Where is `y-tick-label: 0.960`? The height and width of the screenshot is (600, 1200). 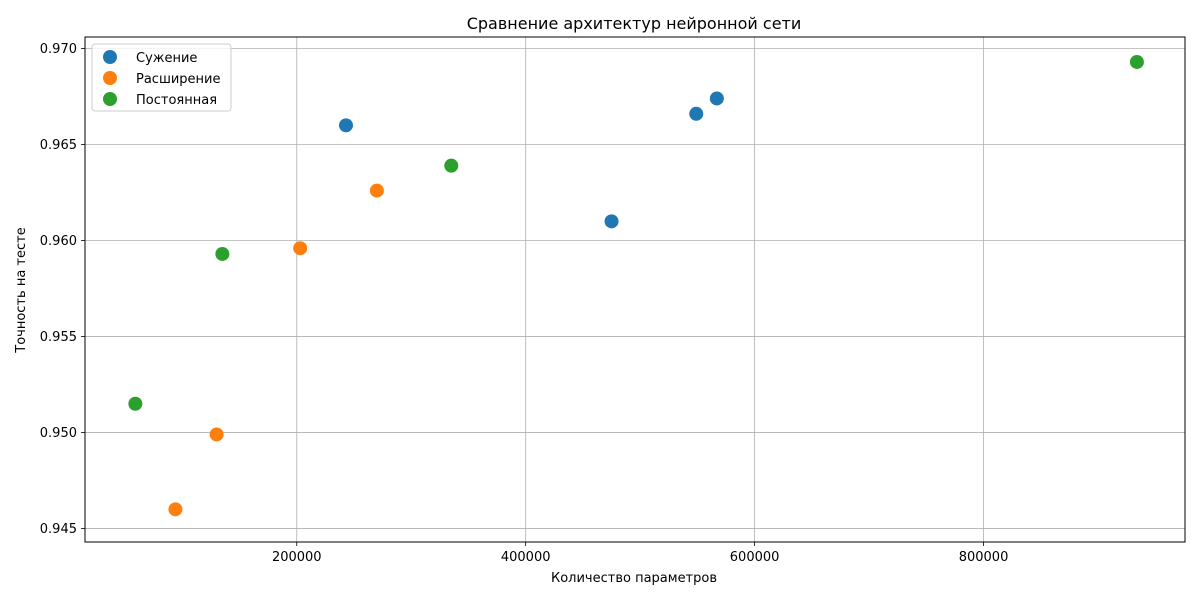
y-tick-label: 0.960 is located at coordinates (58, 241).